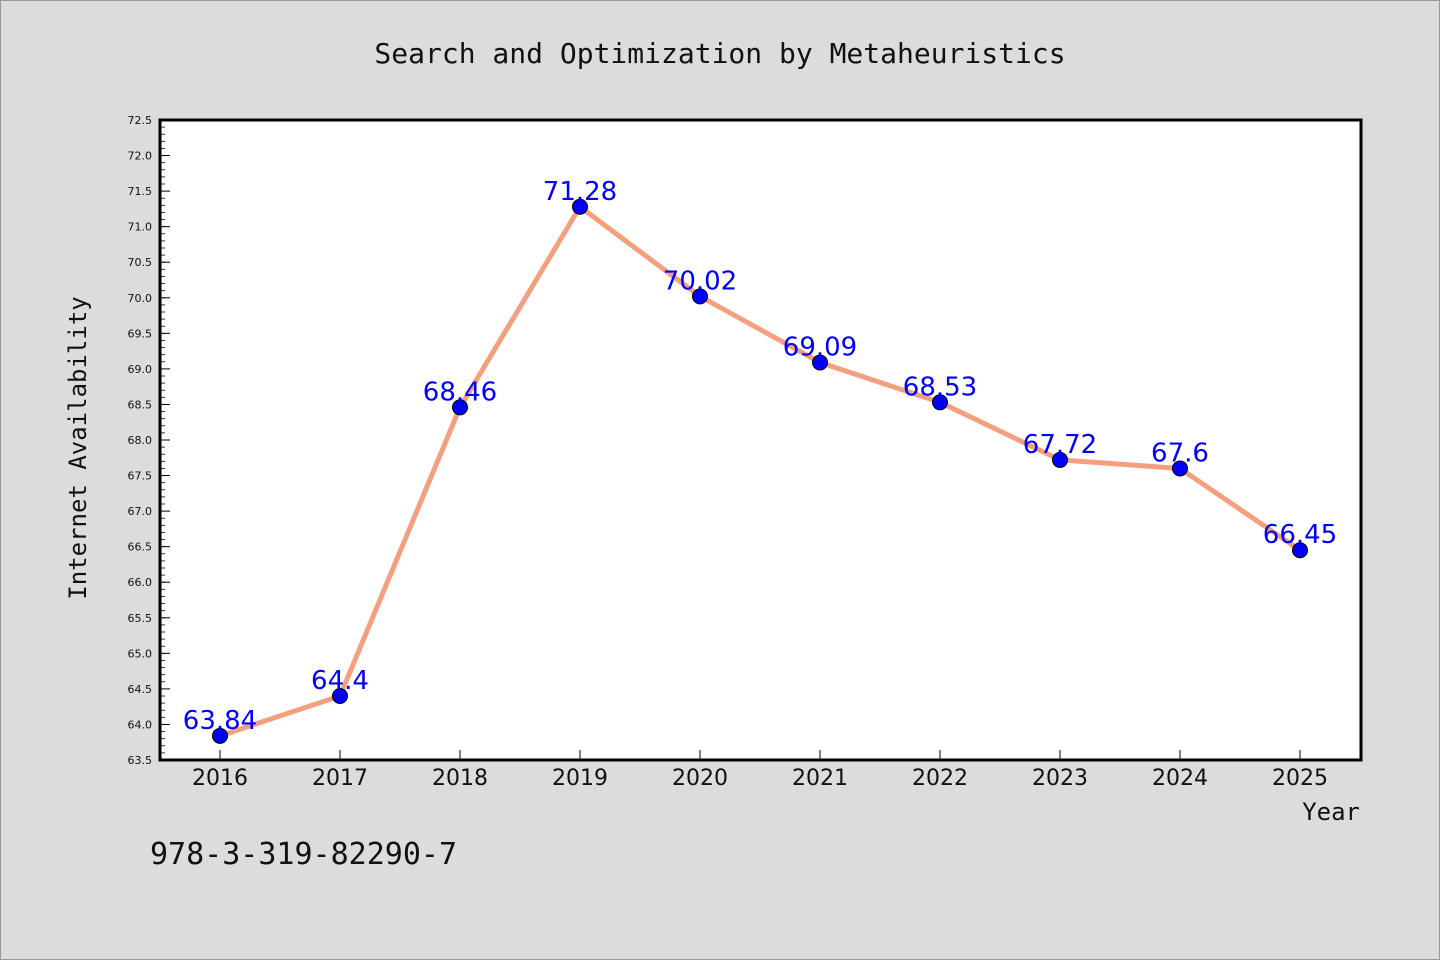  I want to click on data-label: 63.84, so click(220, 721).